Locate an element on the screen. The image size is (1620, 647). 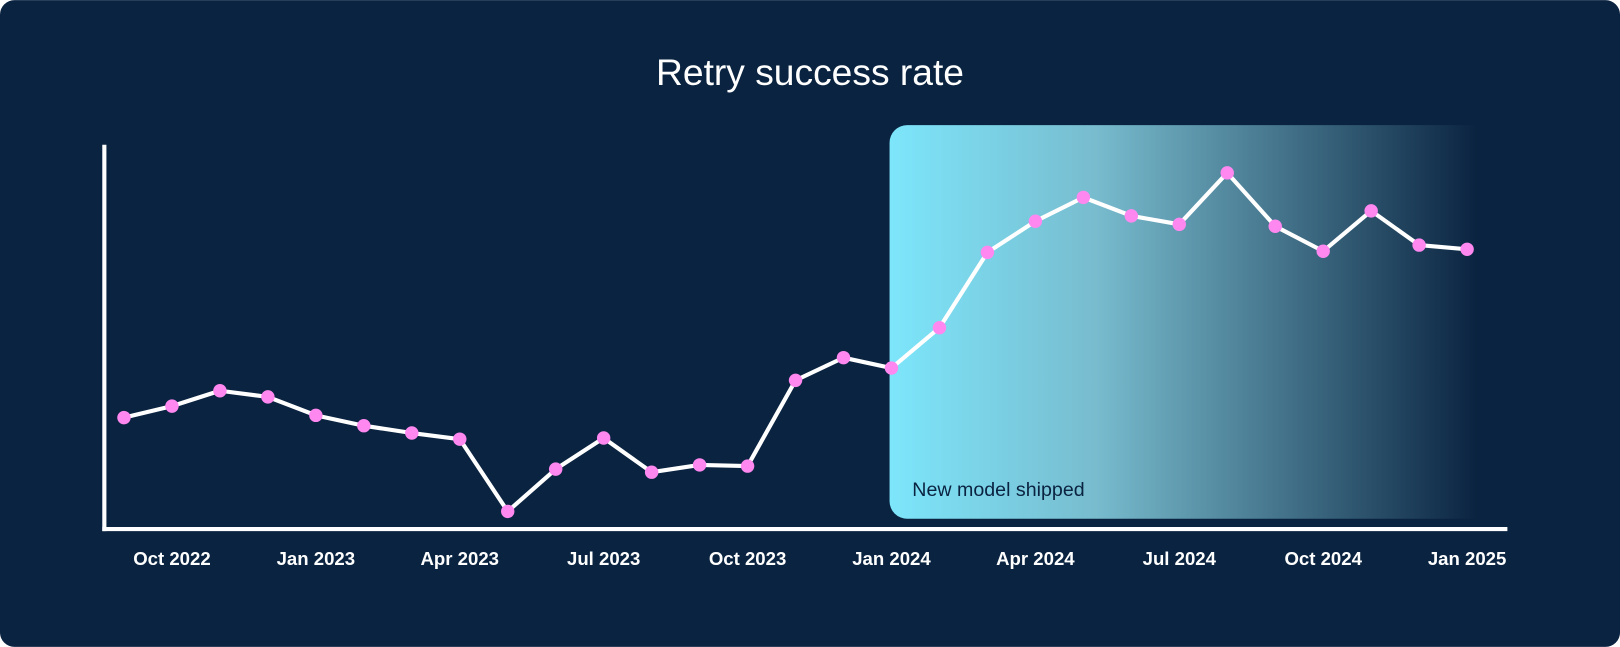
data-point-jun-2024 is located at coordinates (1131, 216).